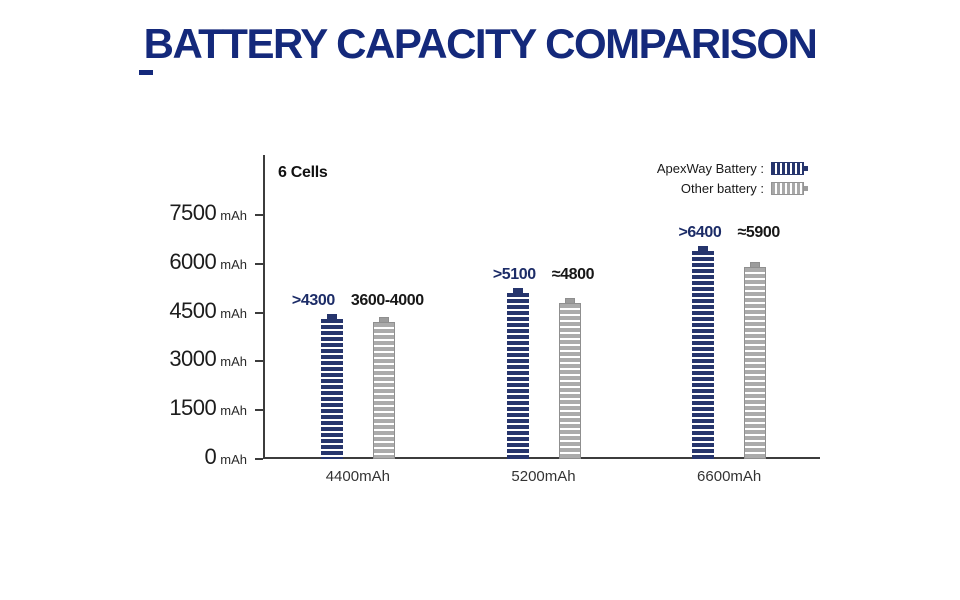 This screenshot has height=600, width=960. What do you see at coordinates (722, 188) in the screenshot?
I see `legend-label-other: Other battery :` at bounding box center [722, 188].